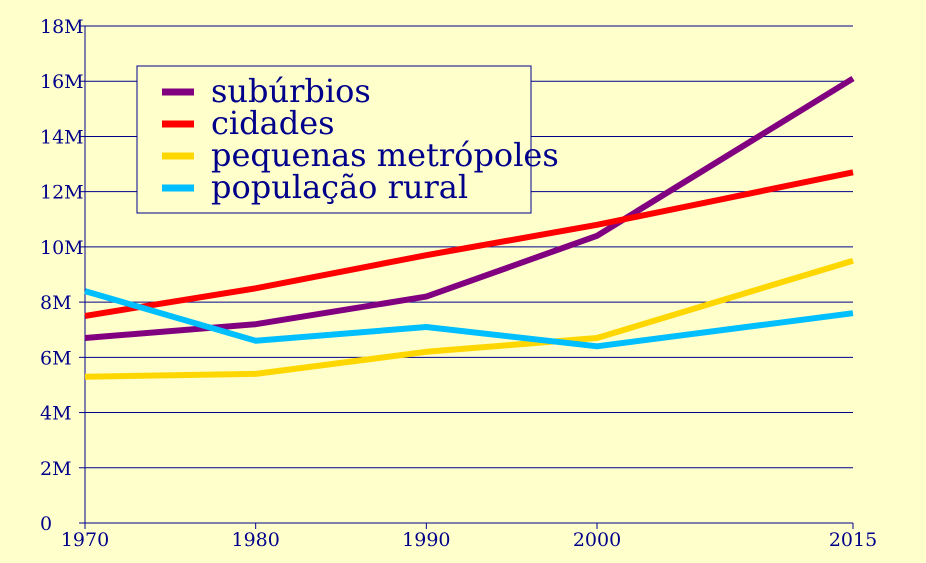  Describe the element at coordinates (291, 91) in the screenshot. I see `legend-label: subúrbios` at that location.